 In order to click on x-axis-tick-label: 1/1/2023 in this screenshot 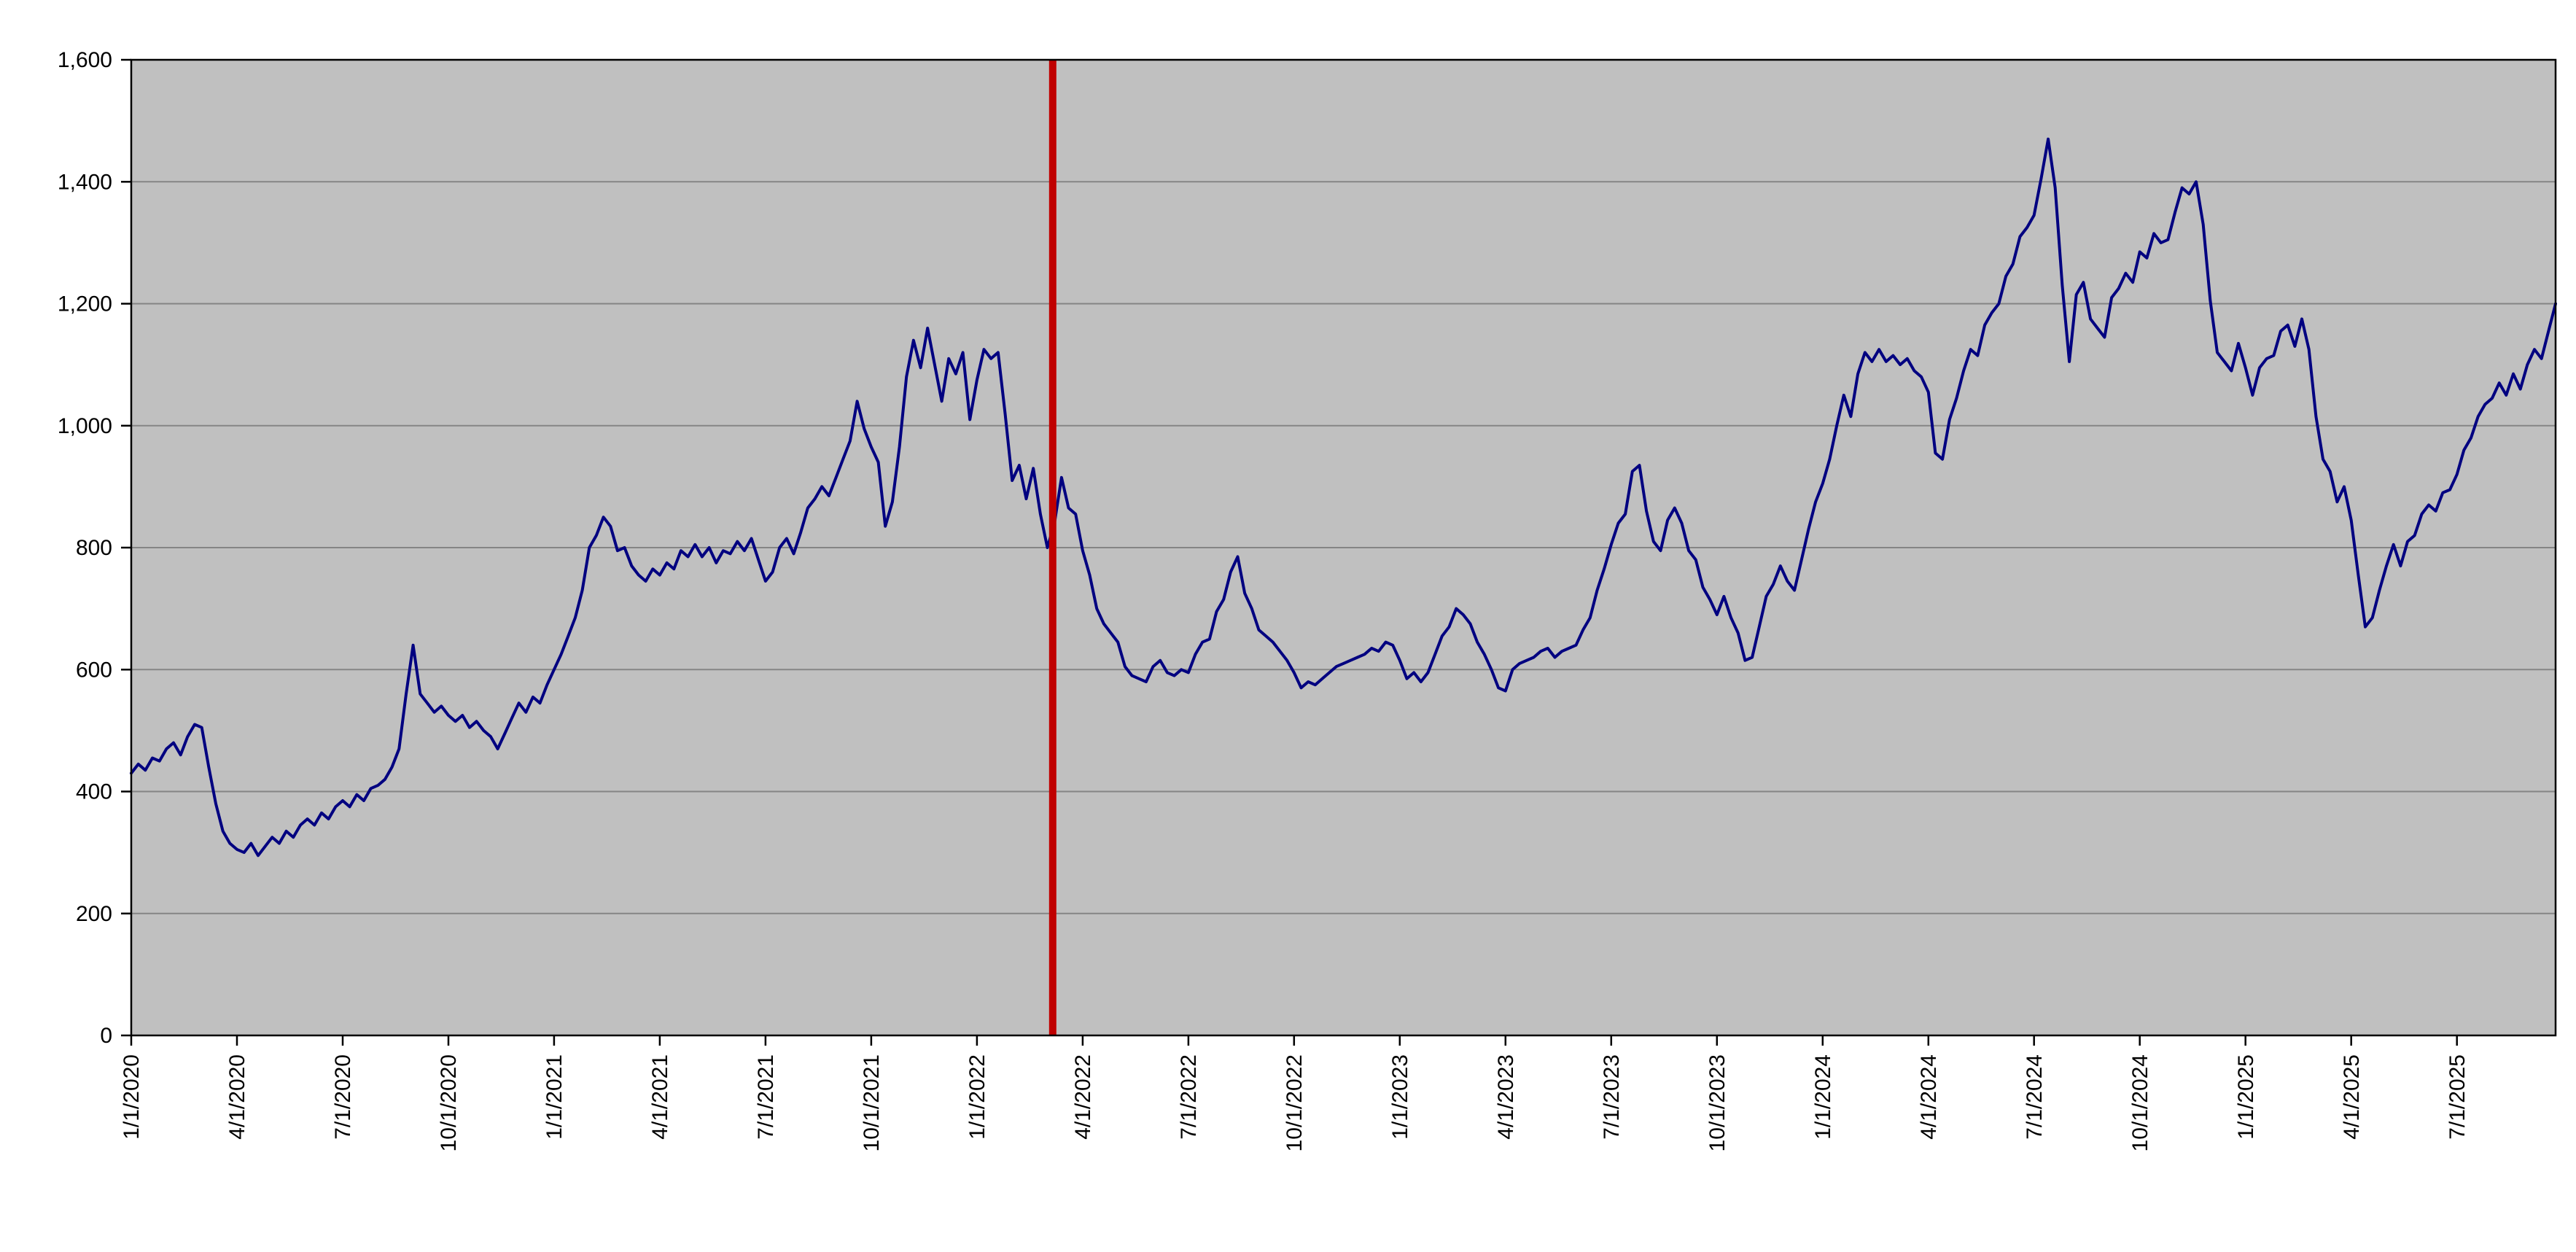, I will do `click(1400, 1097)`.